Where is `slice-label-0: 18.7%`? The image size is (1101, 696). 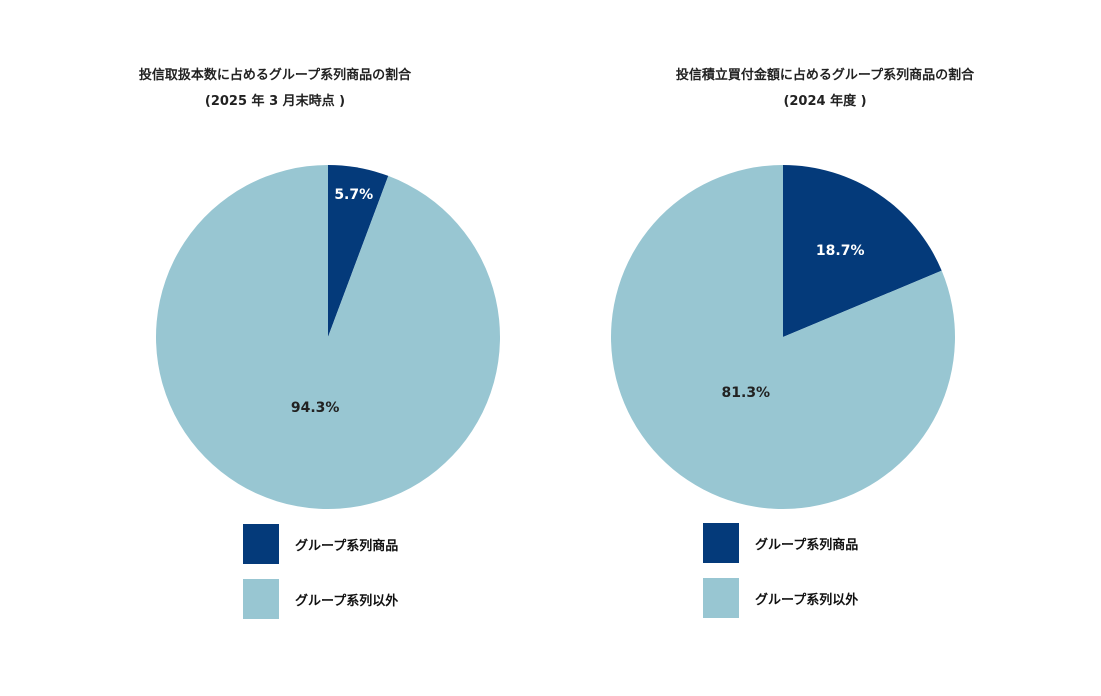
slice-label-0: 18.7% is located at coordinates (840, 251).